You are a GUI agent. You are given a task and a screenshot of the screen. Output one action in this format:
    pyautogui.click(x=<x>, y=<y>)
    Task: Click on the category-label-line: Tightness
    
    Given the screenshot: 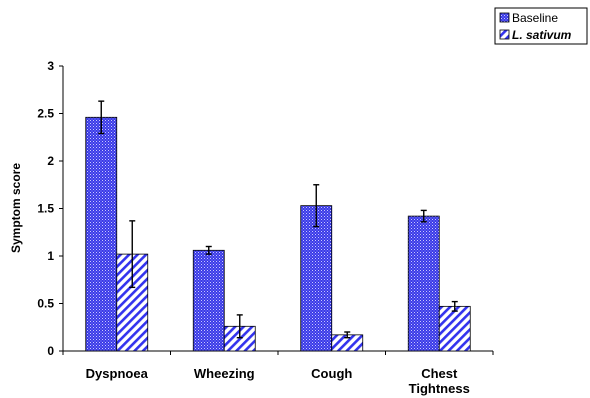 What is the action you would take?
    pyautogui.click(x=439, y=388)
    